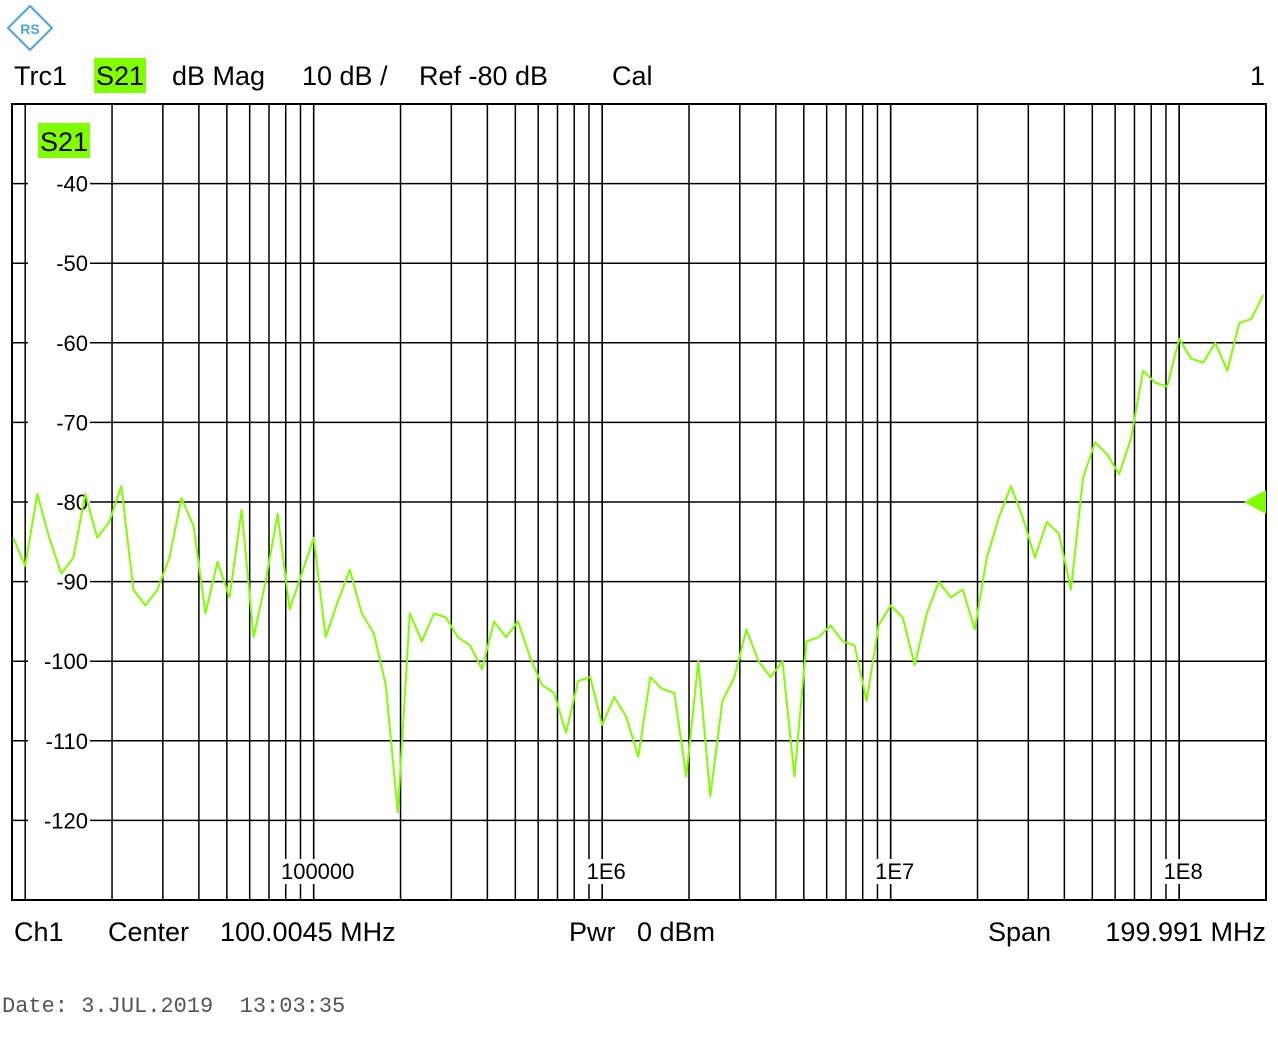 The image size is (1278, 1052). I want to click on y-tick-label: -70, so click(72, 422).